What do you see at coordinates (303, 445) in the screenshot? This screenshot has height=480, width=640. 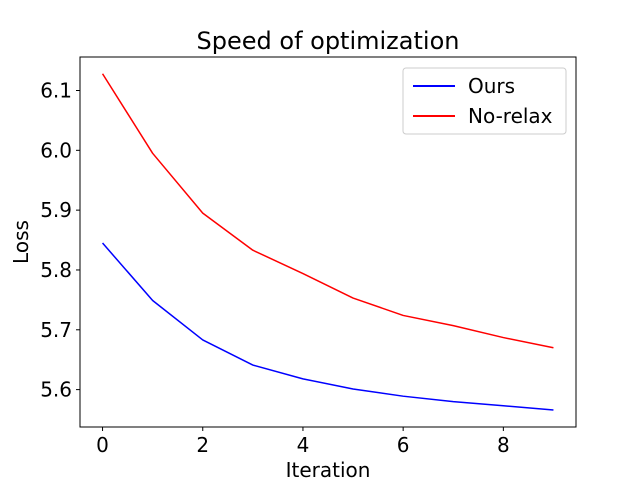 I see `x-tick-label: 4` at bounding box center [303, 445].